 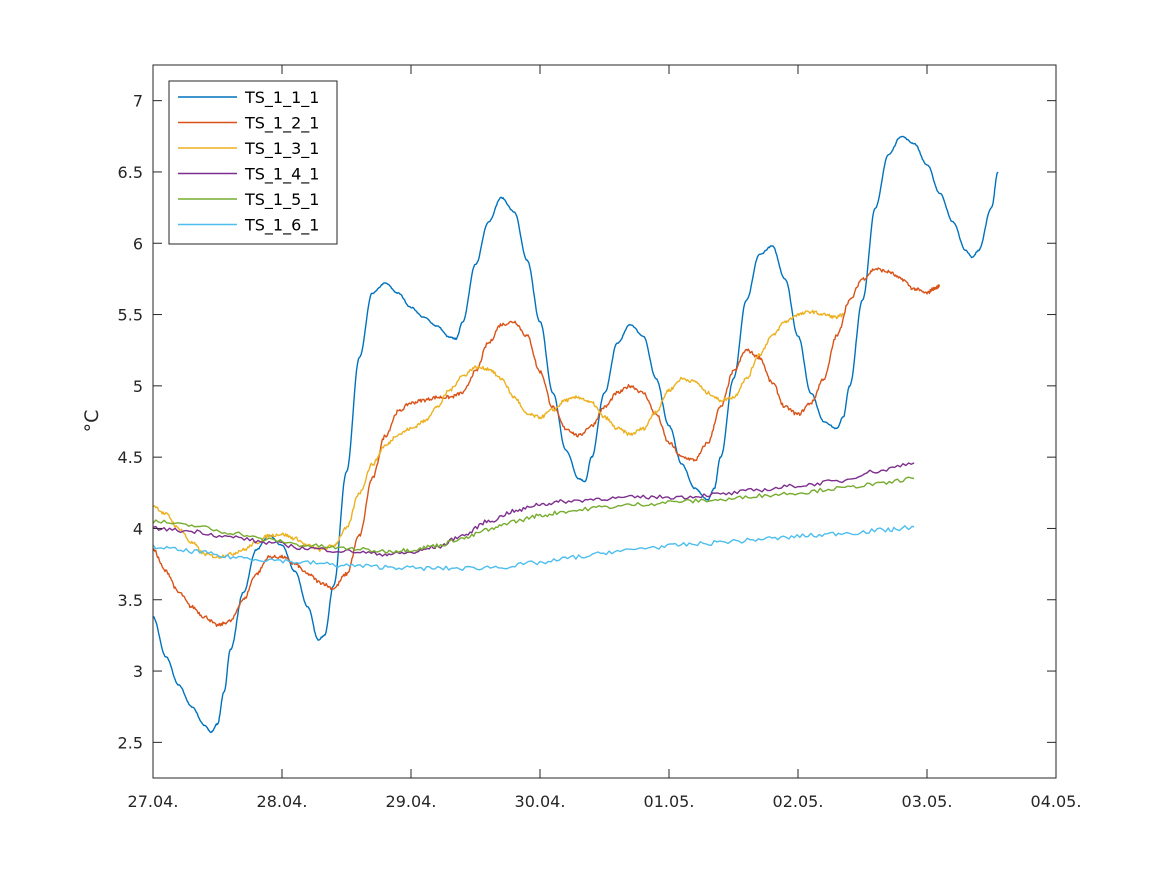 I want to click on legend-label: TS_1_5_1, so click(x=281, y=200).